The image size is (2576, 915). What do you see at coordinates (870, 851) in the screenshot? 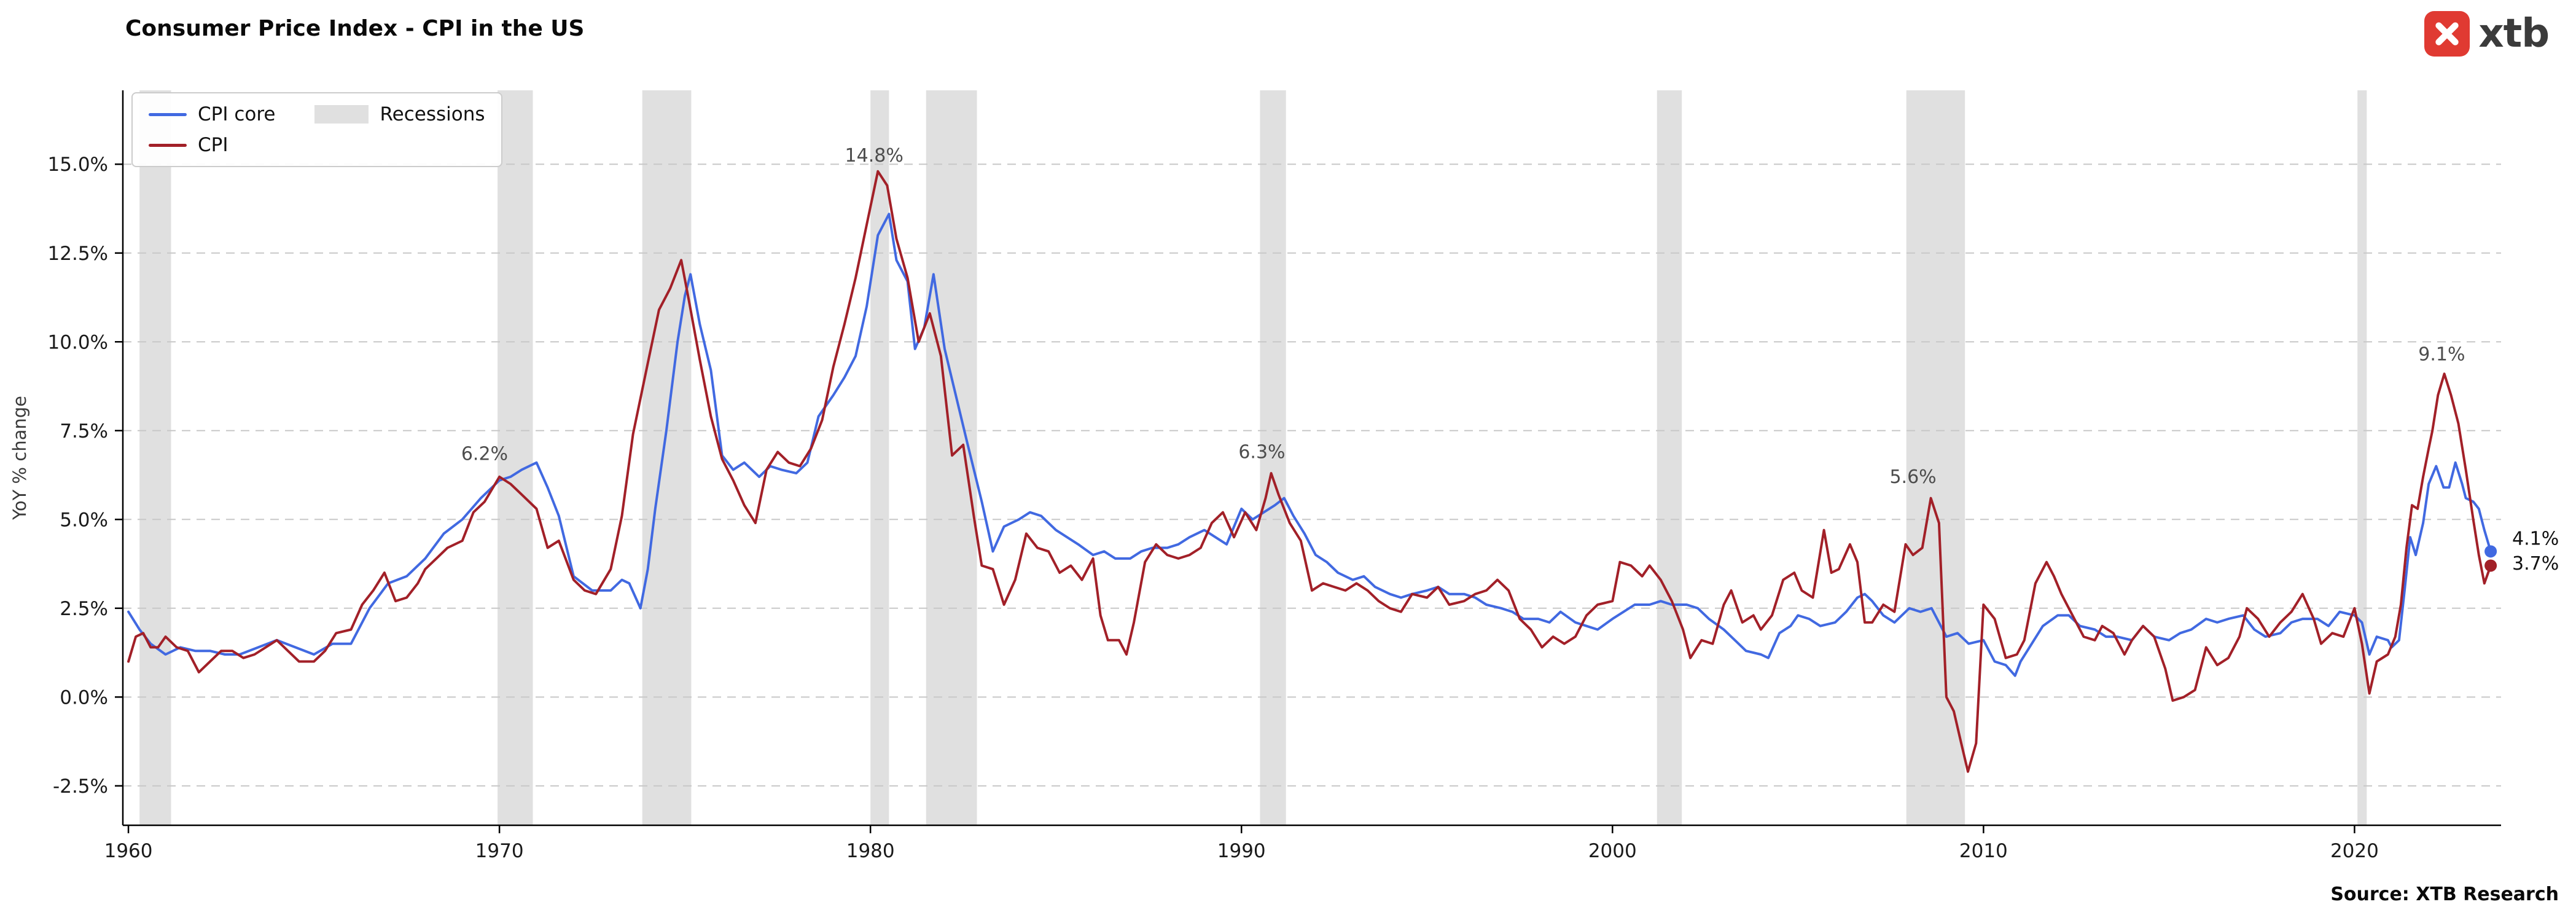
I see `x-tick-label: 1980` at bounding box center [870, 851].